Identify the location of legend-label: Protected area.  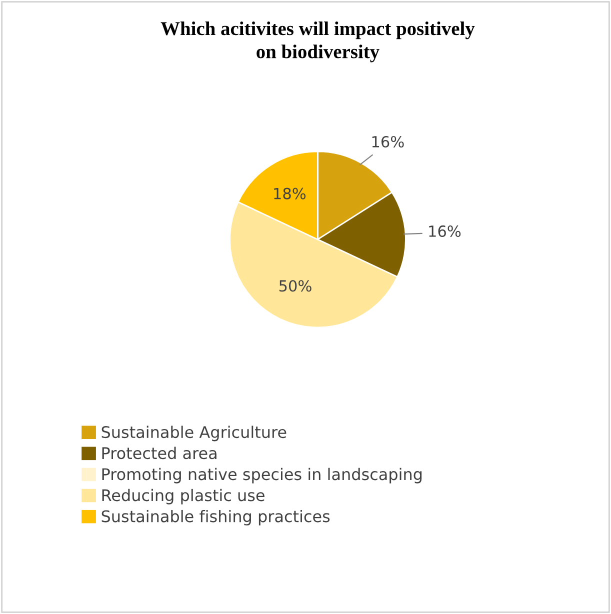
(159, 453).